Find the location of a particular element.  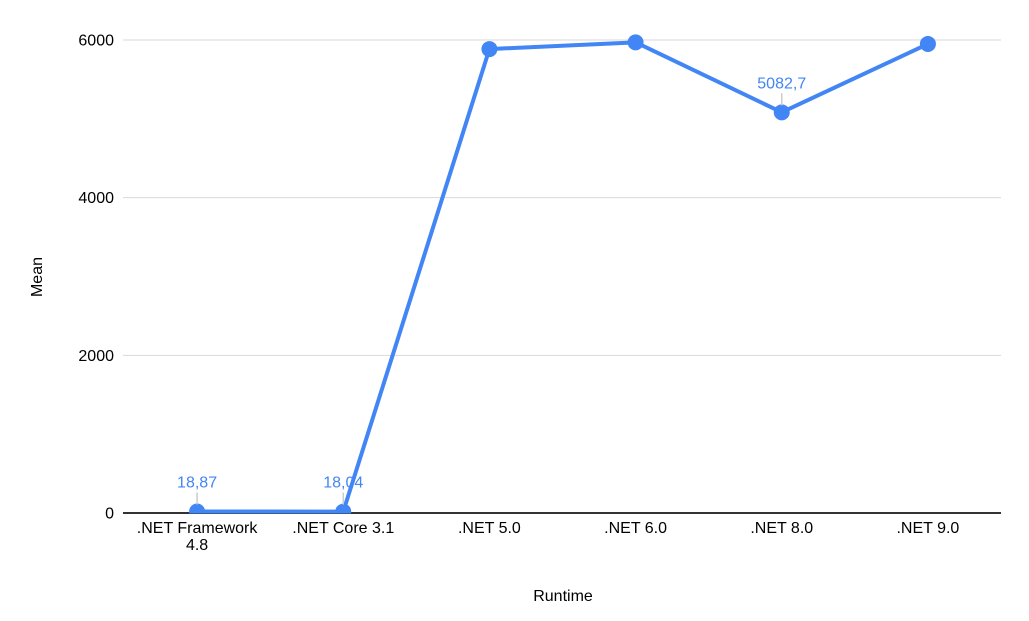

point-label: 5082,7 is located at coordinates (781, 83).